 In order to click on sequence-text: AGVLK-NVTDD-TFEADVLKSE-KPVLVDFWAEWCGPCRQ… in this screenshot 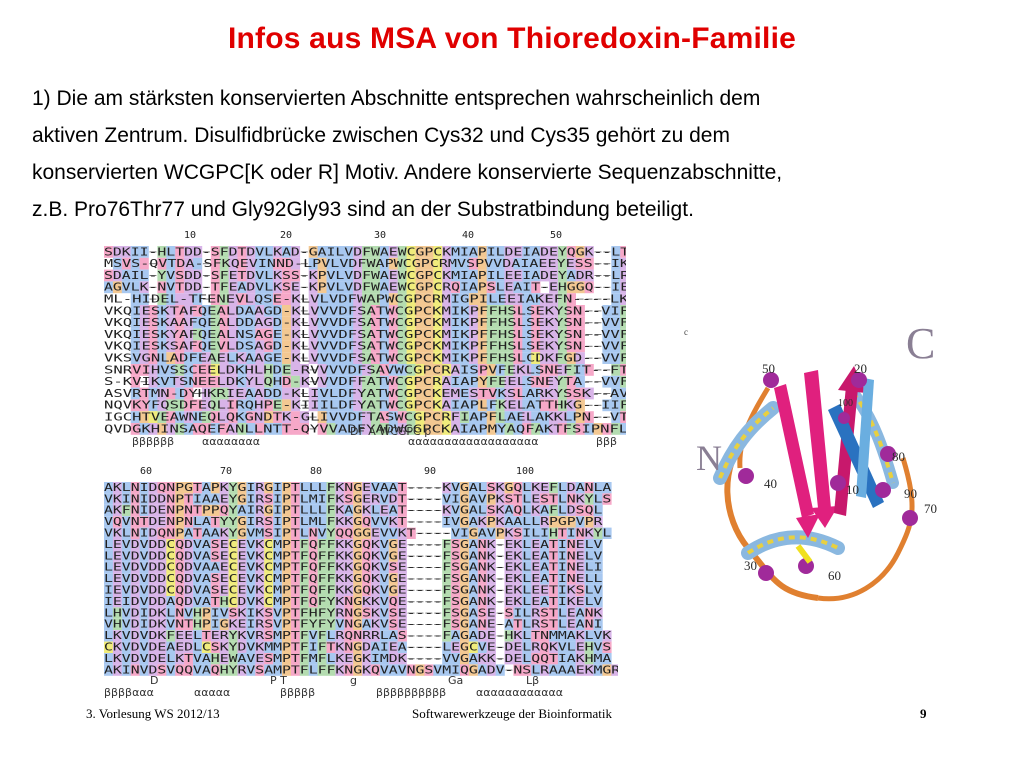, I will do `click(365, 288)`.